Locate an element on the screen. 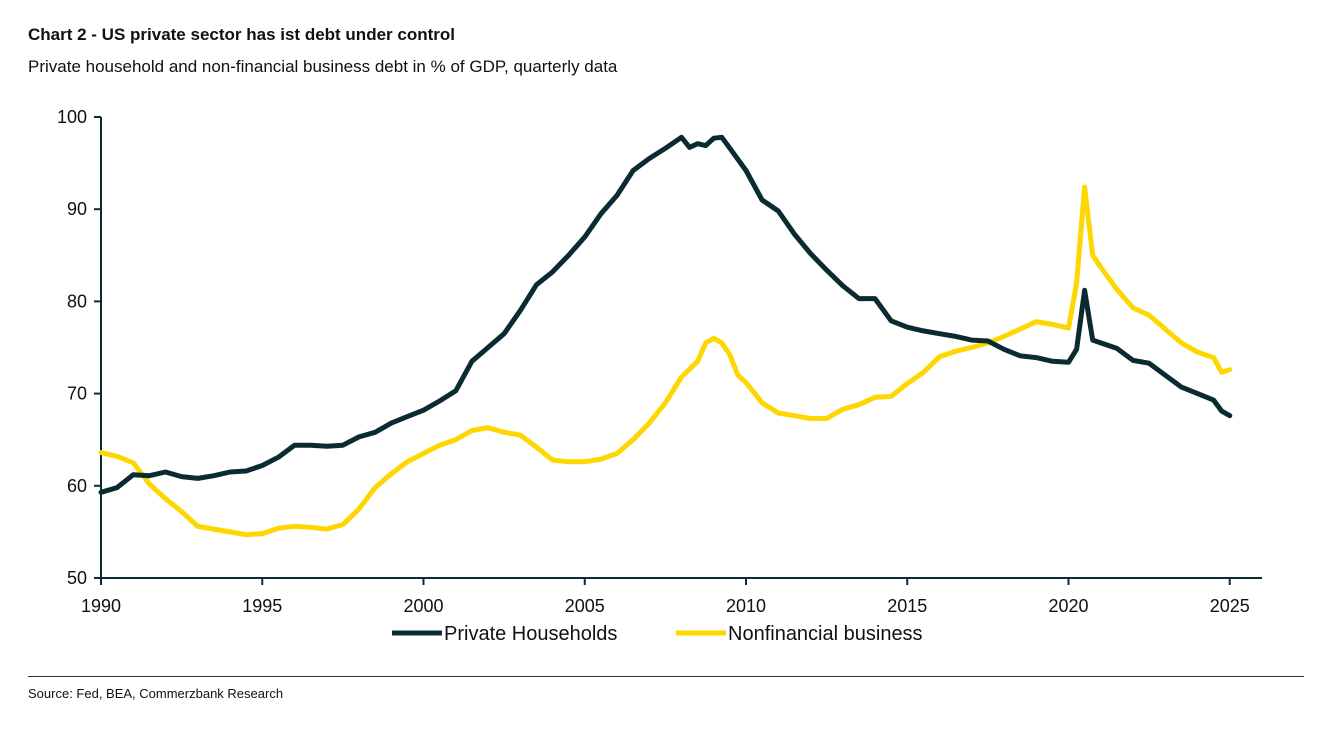 This screenshot has width=1336, height=741. y-tick-label: 60 is located at coordinates (77, 486).